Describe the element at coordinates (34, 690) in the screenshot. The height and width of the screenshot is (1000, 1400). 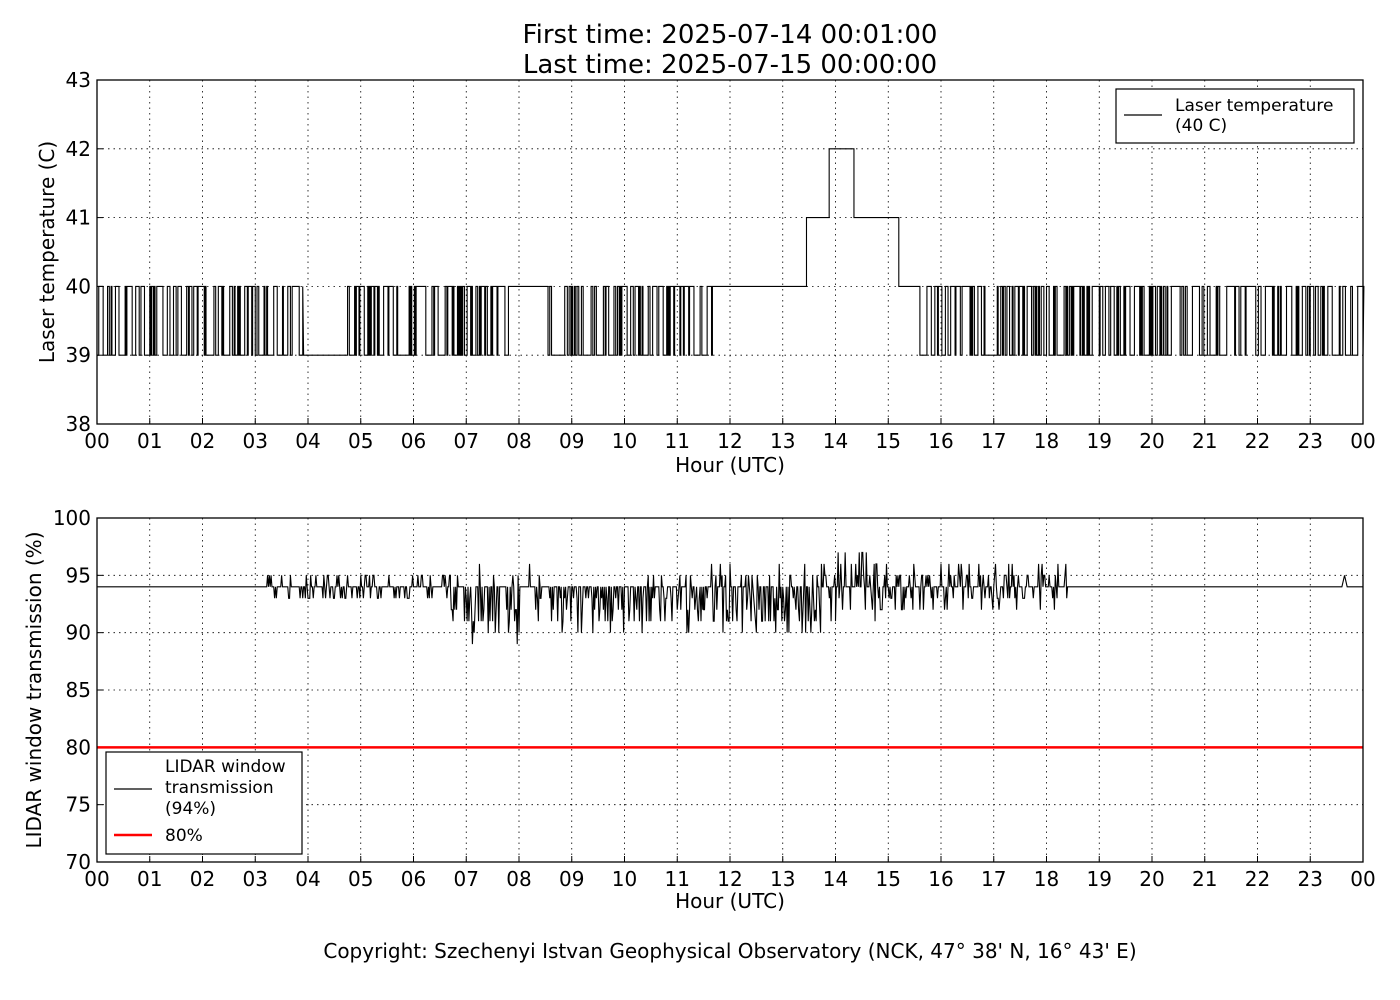
I see `bottom-y-axis-label: LIDAR window transmission (%)` at that location.